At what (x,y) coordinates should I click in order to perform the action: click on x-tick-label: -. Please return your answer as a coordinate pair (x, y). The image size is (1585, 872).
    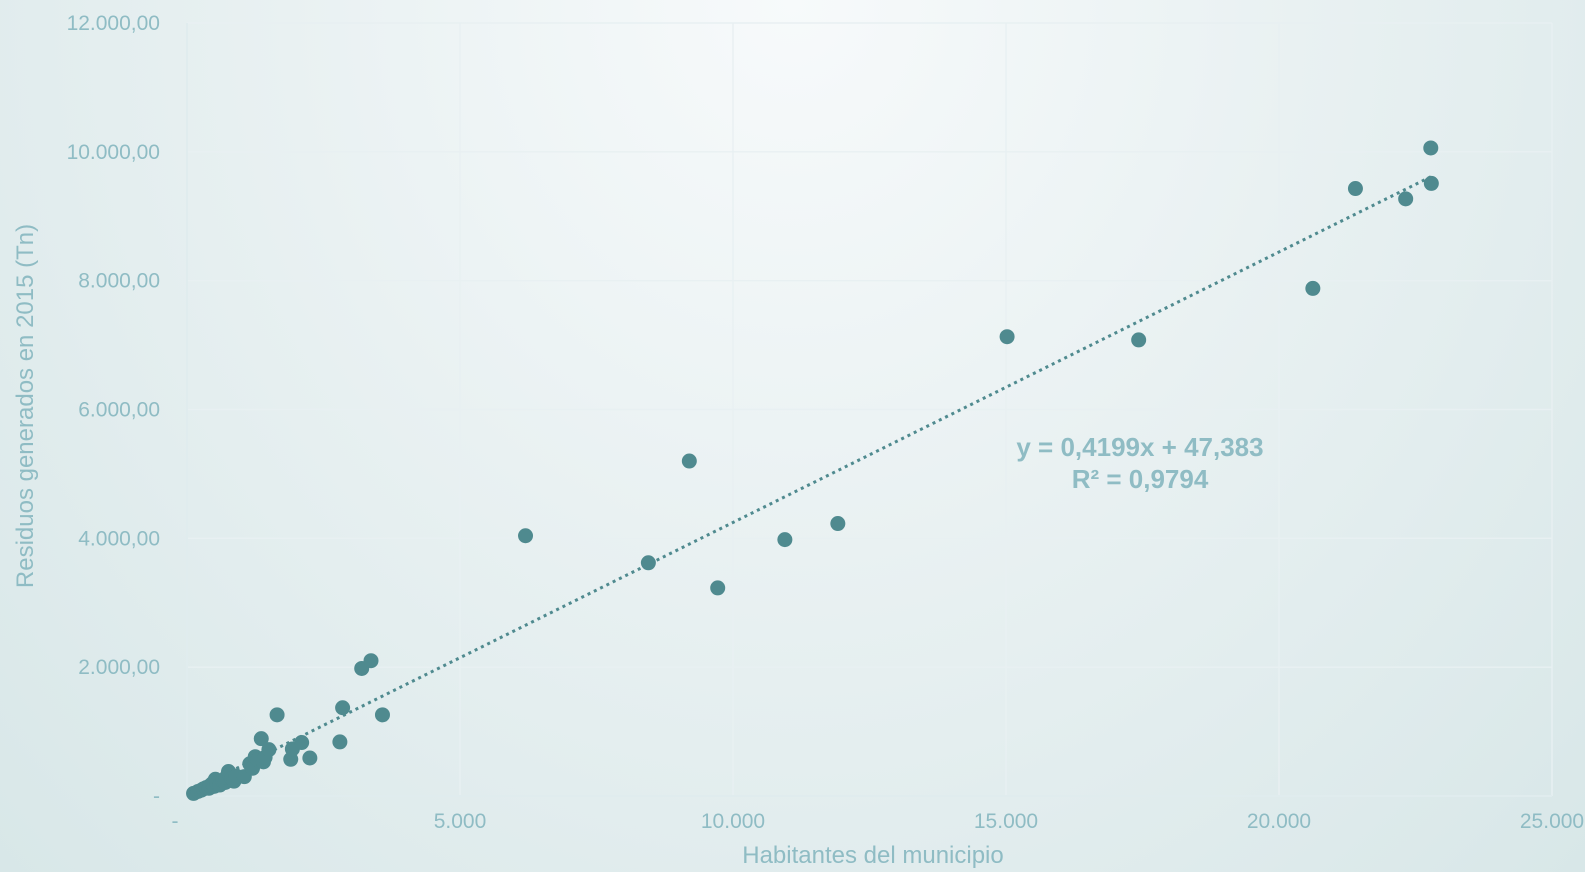
    Looking at the image, I should click on (175, 821).